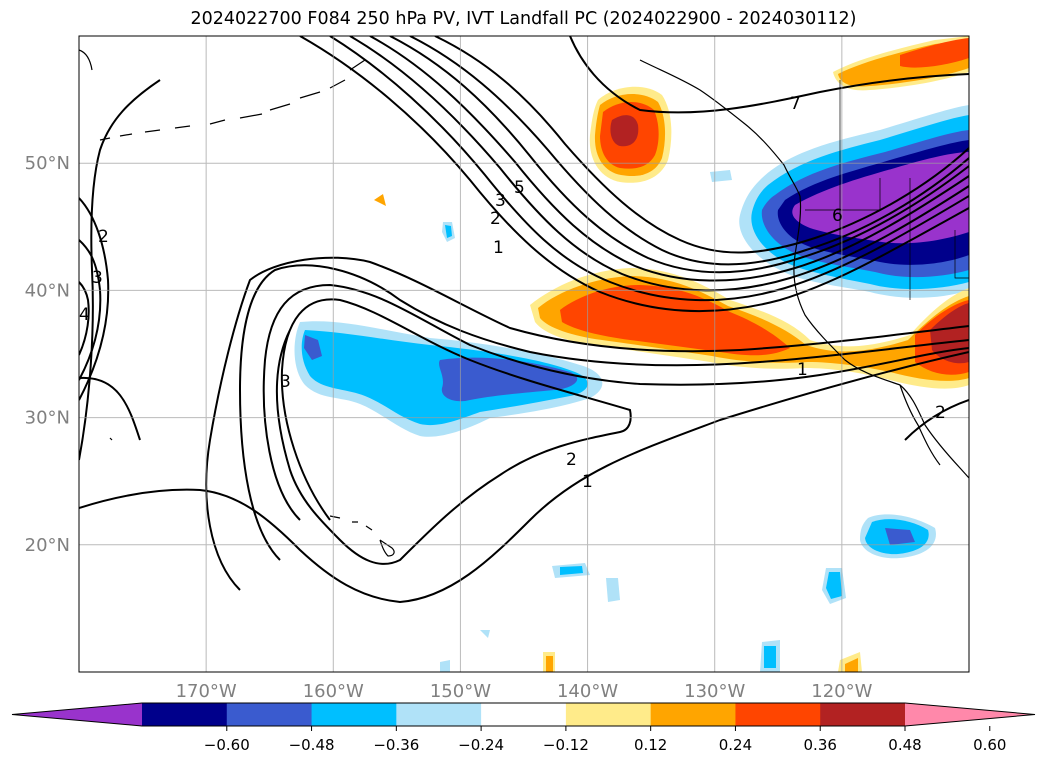 Image resolution: width=1047 pixels, height=765 pixels. I want to click on contour-label: 6, so click(837, 216).